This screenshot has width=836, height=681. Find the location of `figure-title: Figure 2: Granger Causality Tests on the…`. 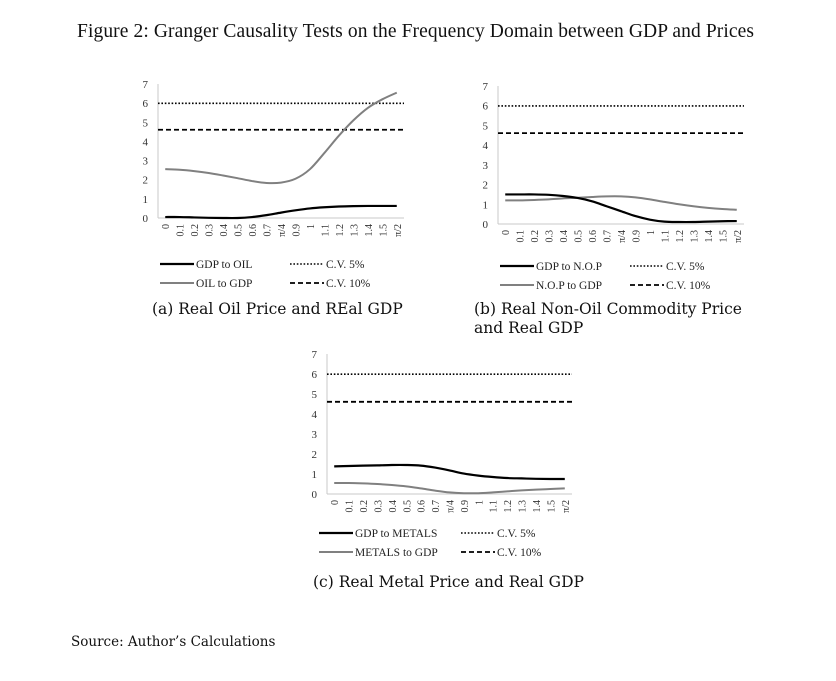

figure-title: Figure 2: Granger Causality Tests on the… is located at coordinates (416, 31).